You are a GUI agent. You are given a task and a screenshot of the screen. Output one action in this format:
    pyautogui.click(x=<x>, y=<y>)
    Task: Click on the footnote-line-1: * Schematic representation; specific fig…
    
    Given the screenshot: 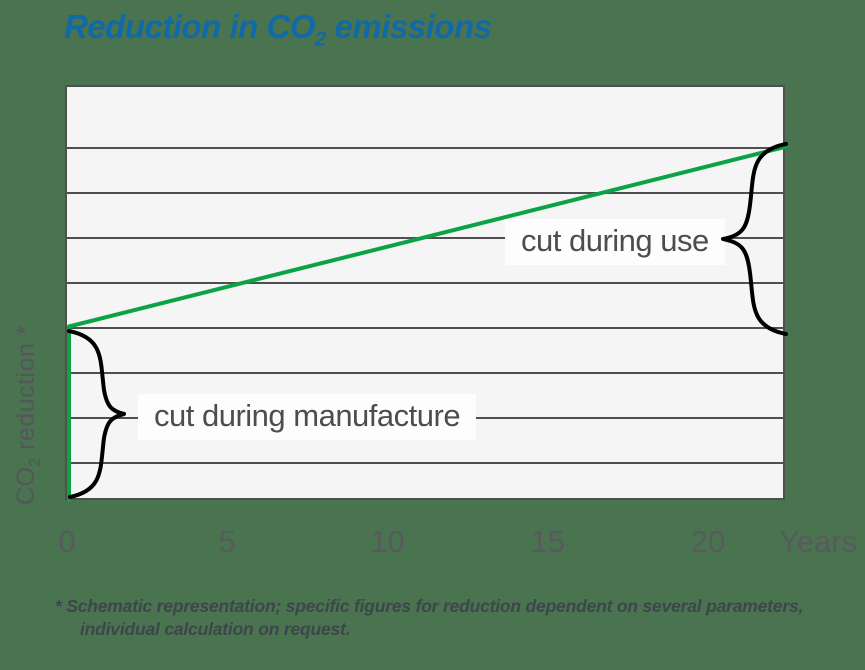 What is the action you would take?
    pyautogui.click(x=429, y=606)
    